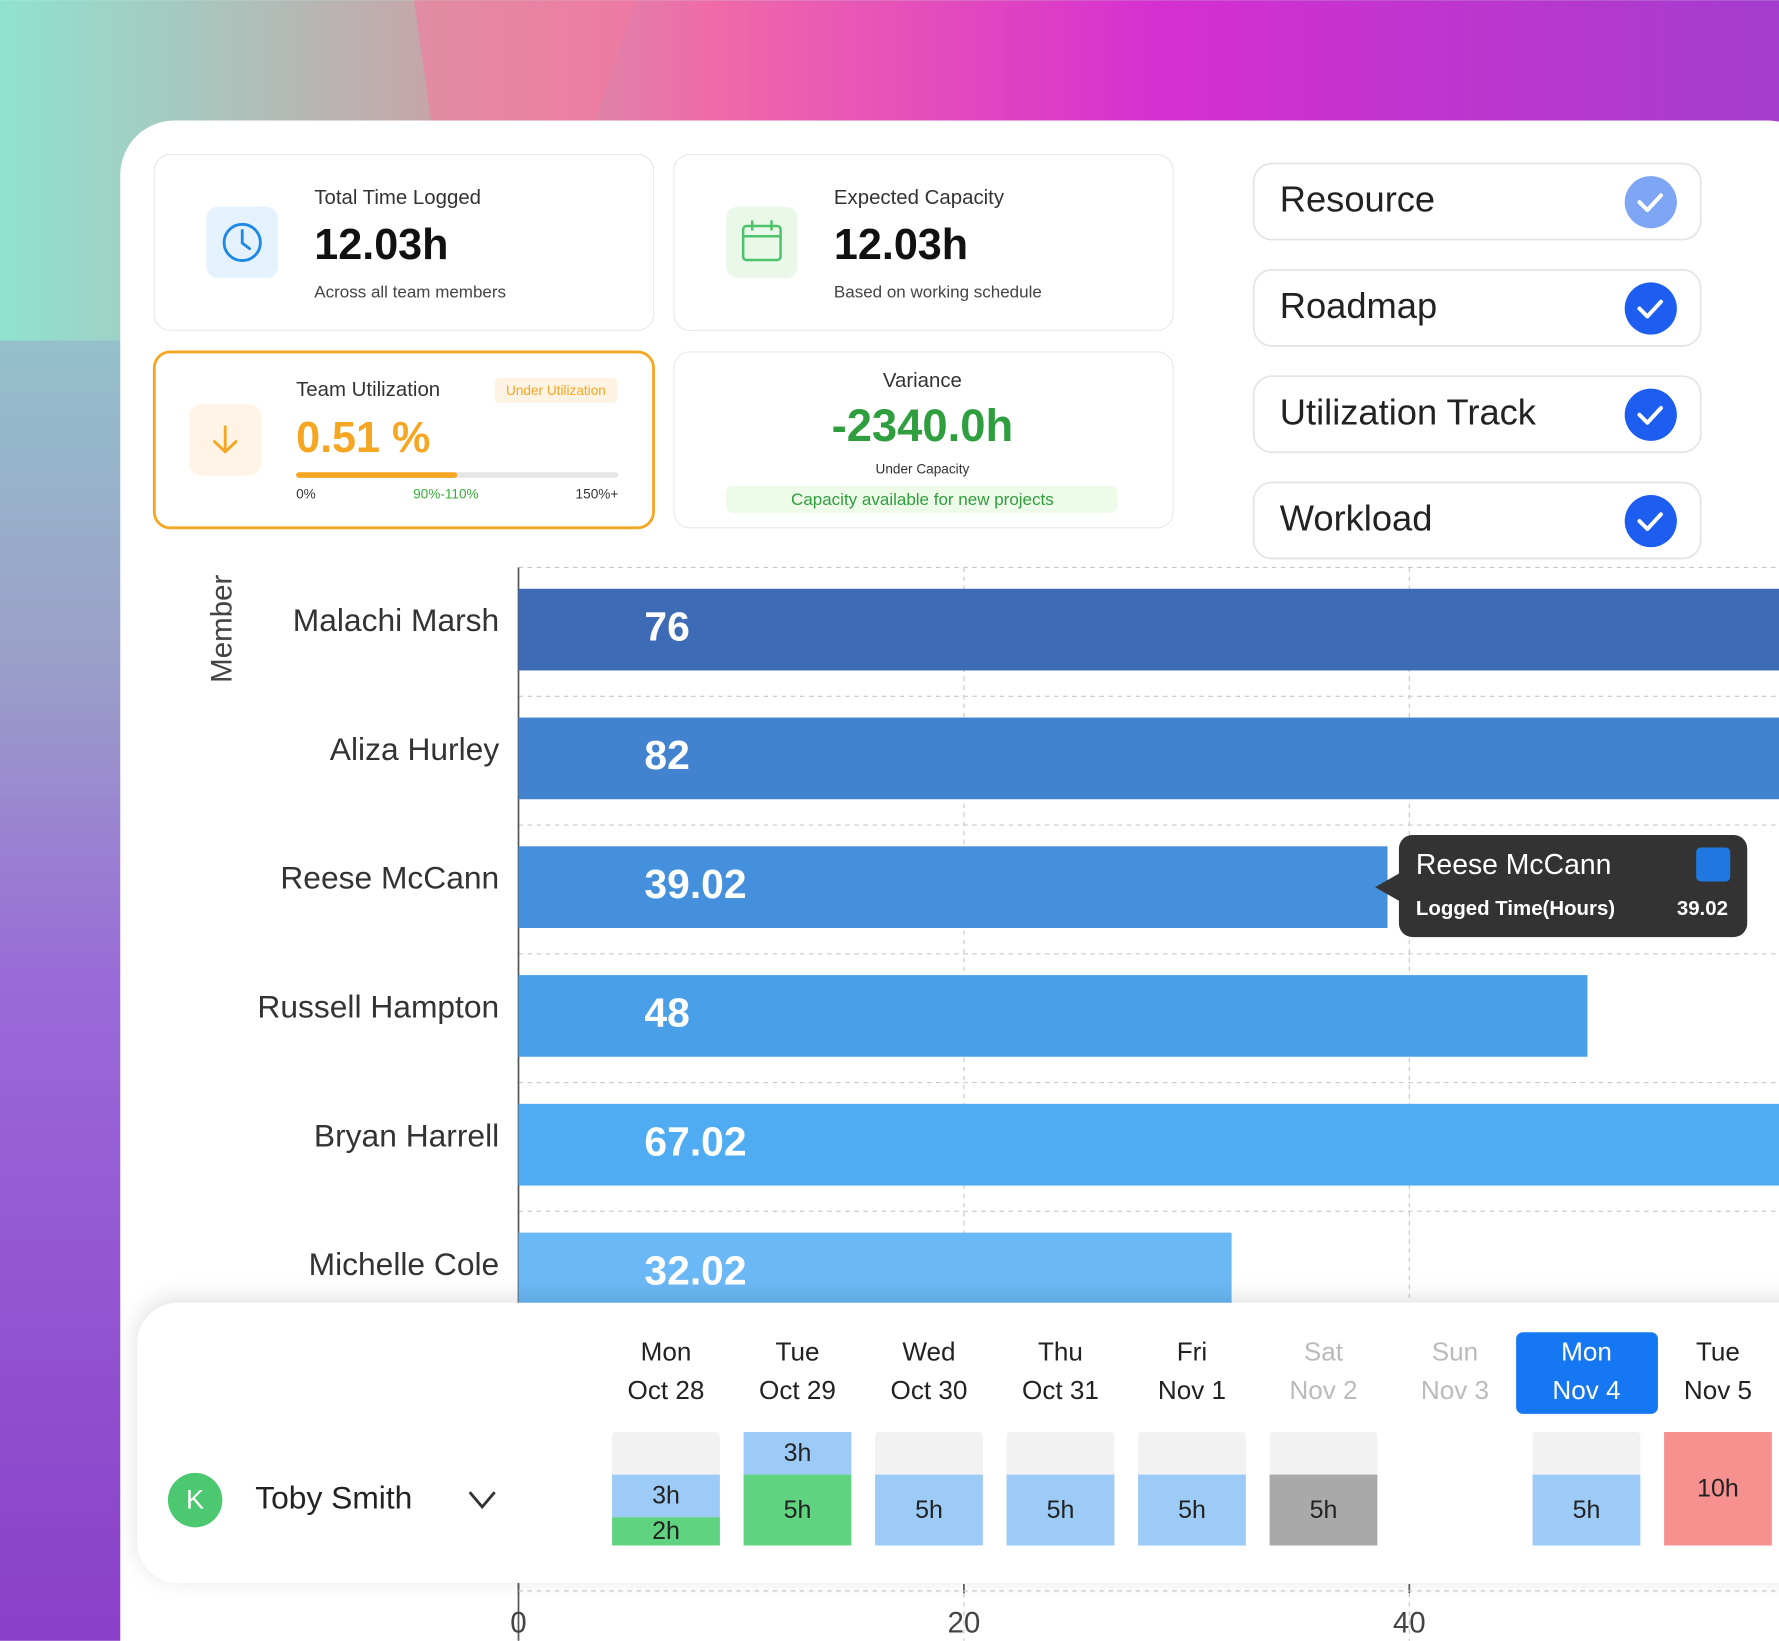 The height and width of the screenshot is (1641, 1779). Describe the element at coordinates (1702, 909) in the screenshot. I see `tooltip-value: 39.02` at that location.